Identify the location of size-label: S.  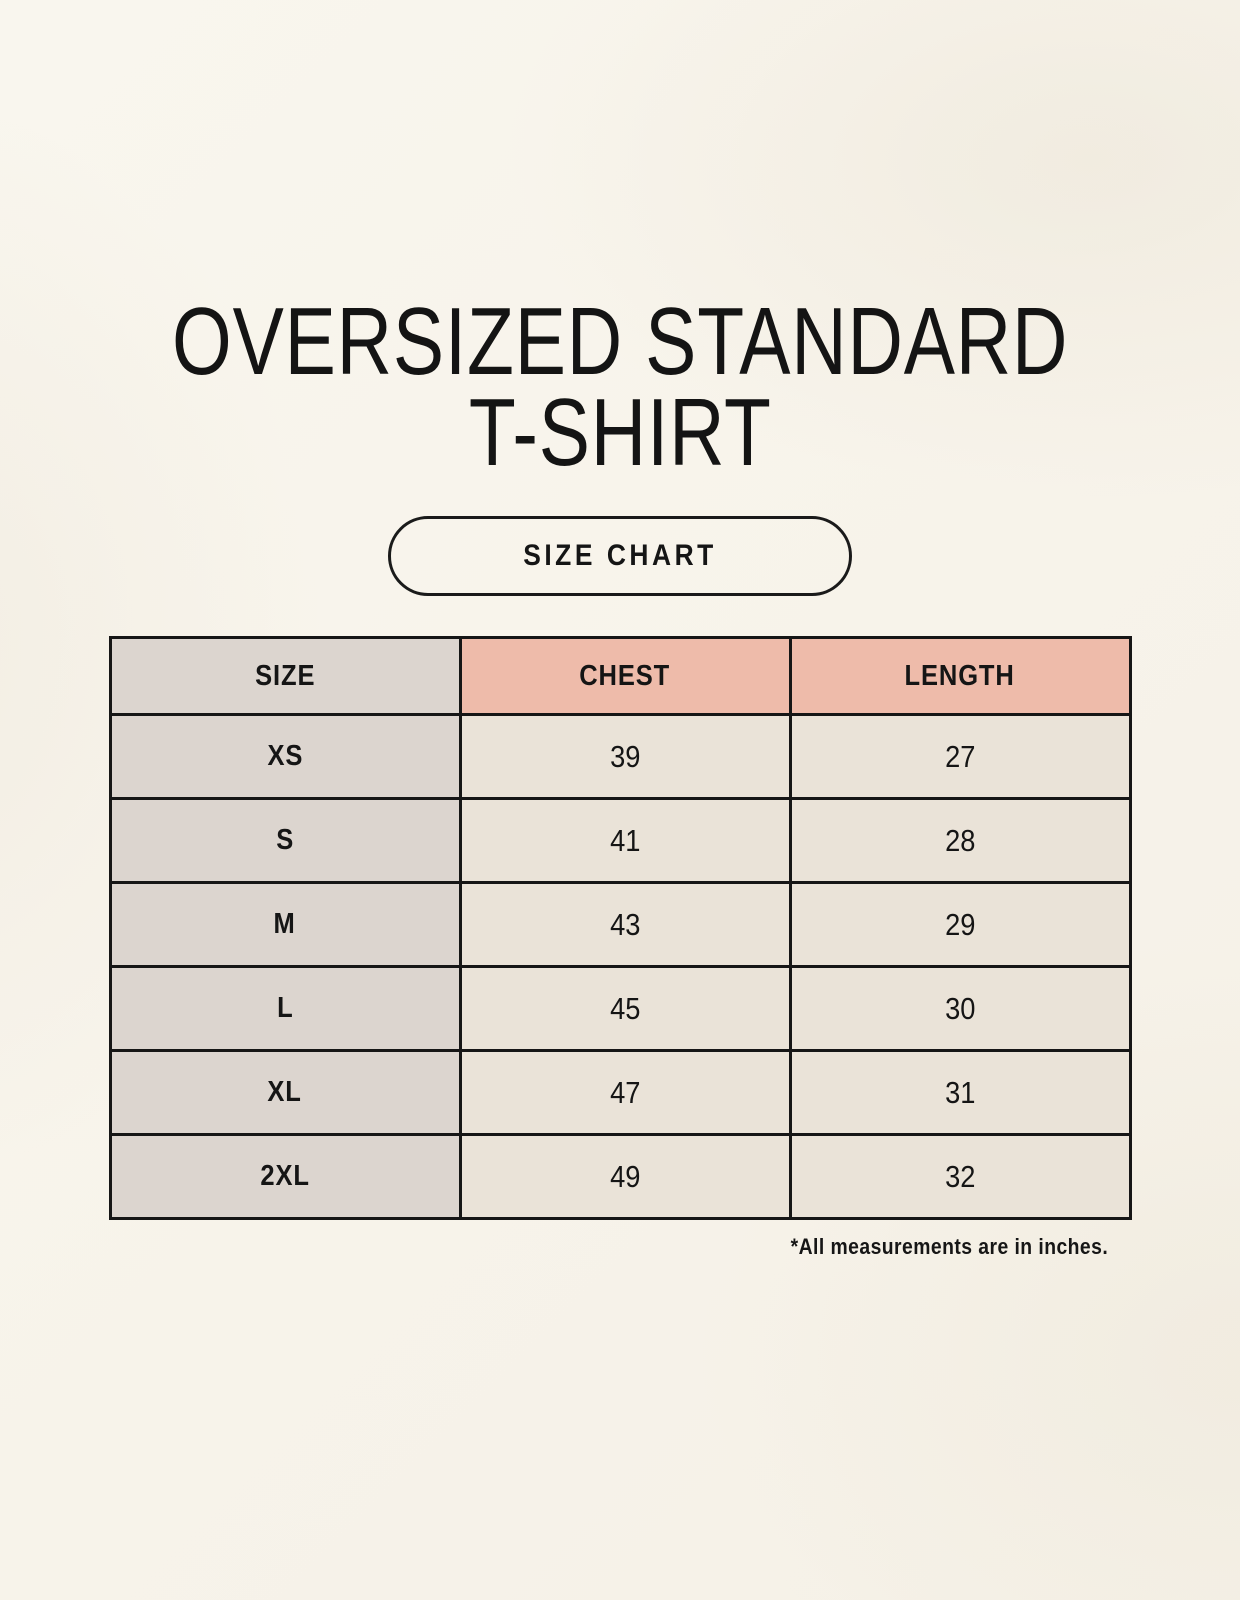
(285, 840).